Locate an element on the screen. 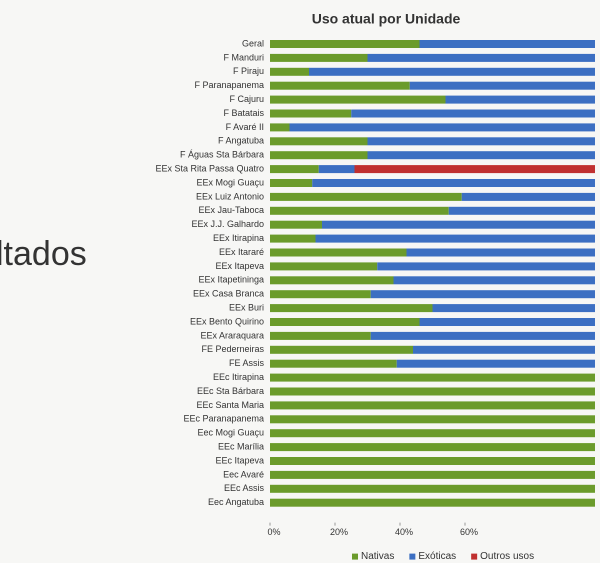  y-tick-label: F Avaré II is located at coordinates (245, 127).